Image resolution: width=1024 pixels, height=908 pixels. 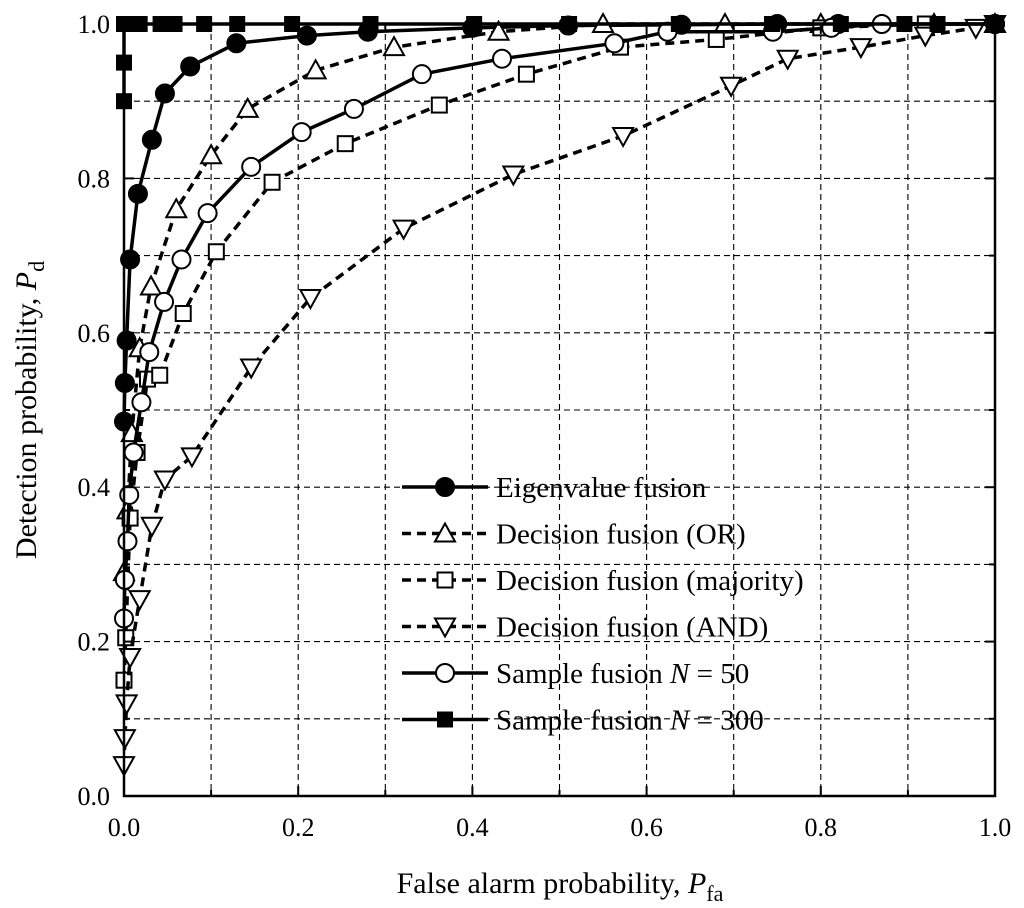 I want to click on legend-entry: Sample fusion N = 50, so click(x=575, y=674).